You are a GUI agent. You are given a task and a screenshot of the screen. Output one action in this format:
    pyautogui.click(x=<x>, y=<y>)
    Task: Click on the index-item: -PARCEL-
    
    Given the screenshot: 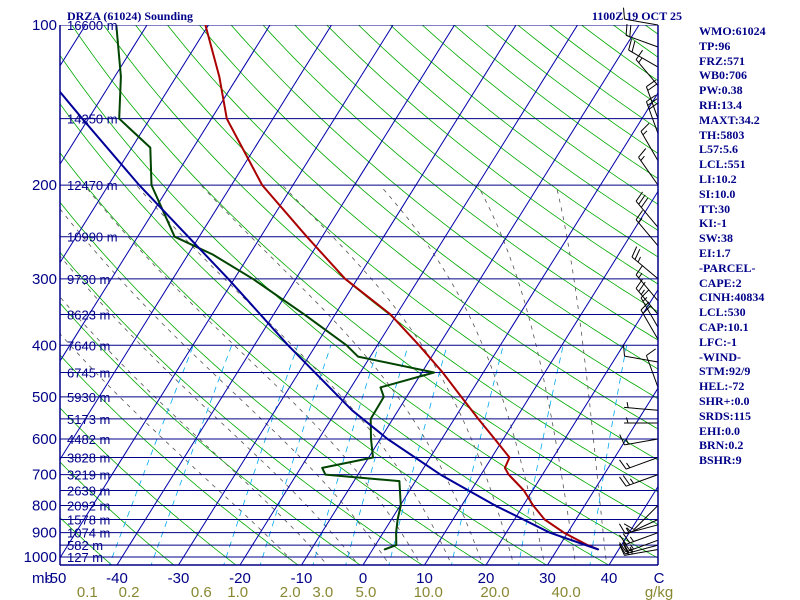 What is the action you would take?
    pyautogui.click(x=727, y=267)
    